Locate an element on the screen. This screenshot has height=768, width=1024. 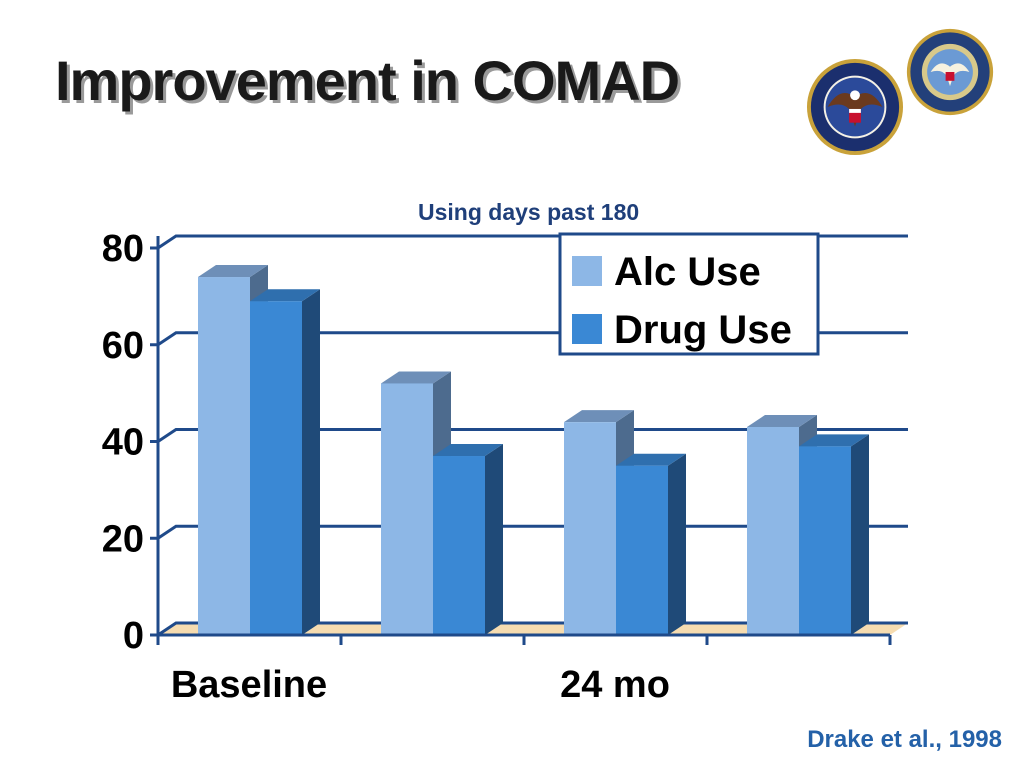
x-category-label: 24 mo is located at coordinates (615, 685).